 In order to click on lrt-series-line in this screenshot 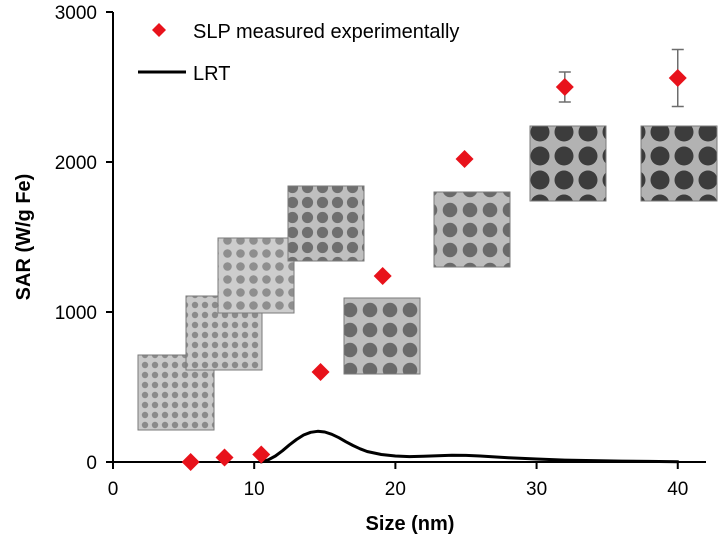, I will do `click(469, 446)`.